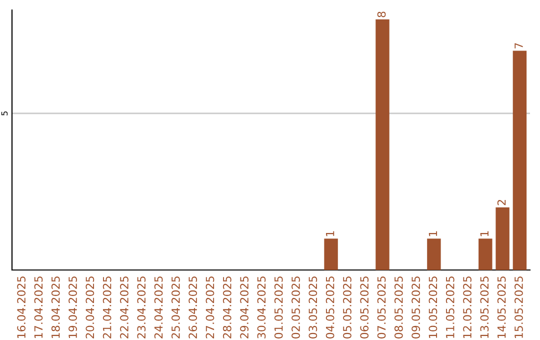 The width and height of the screenshot is (540, 340). What do you see at coordinates (158, 307) in the screenshot?
I see `x-tick-label: 24.04.2025` at bounding box center [158, 307].